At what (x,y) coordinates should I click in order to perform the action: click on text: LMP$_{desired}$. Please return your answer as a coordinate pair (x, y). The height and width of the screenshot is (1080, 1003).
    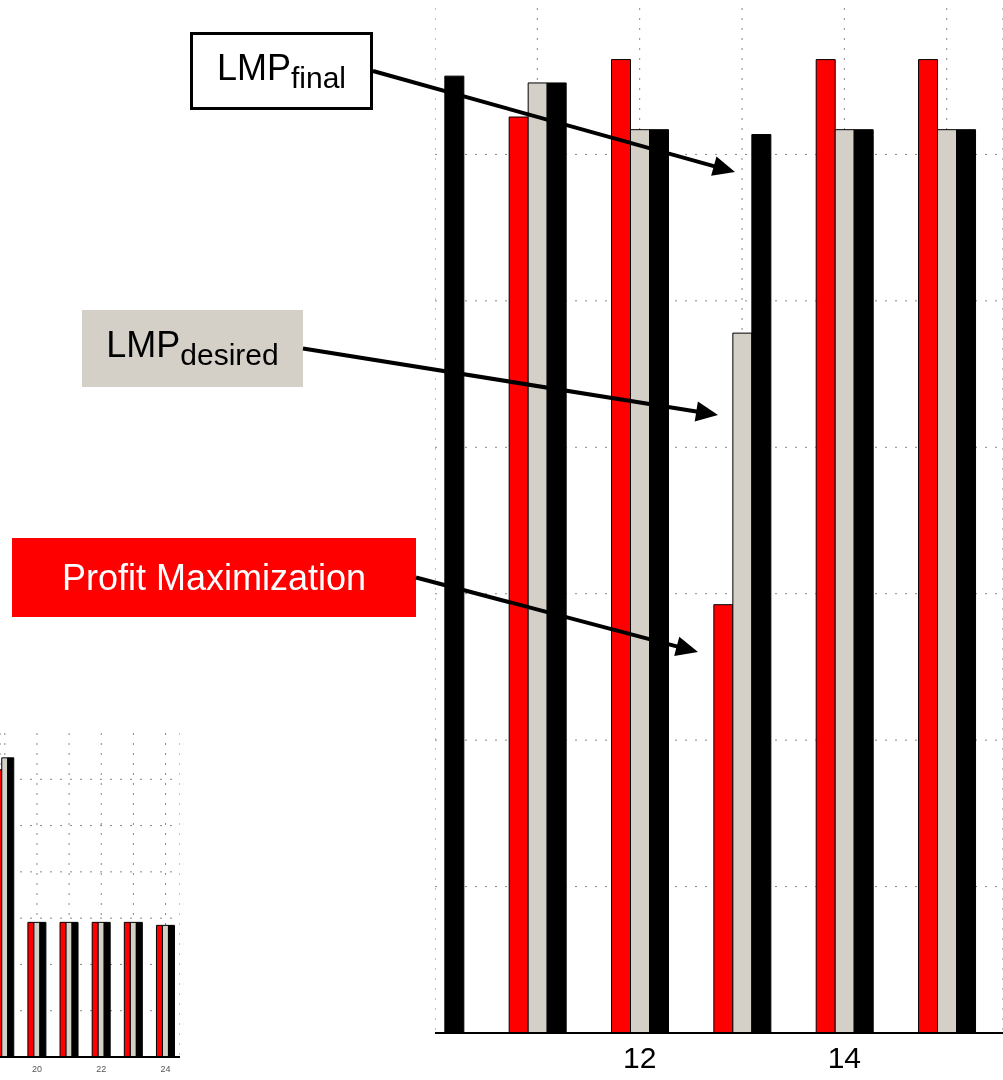
    Looking at the image, I should click on (192, 348).